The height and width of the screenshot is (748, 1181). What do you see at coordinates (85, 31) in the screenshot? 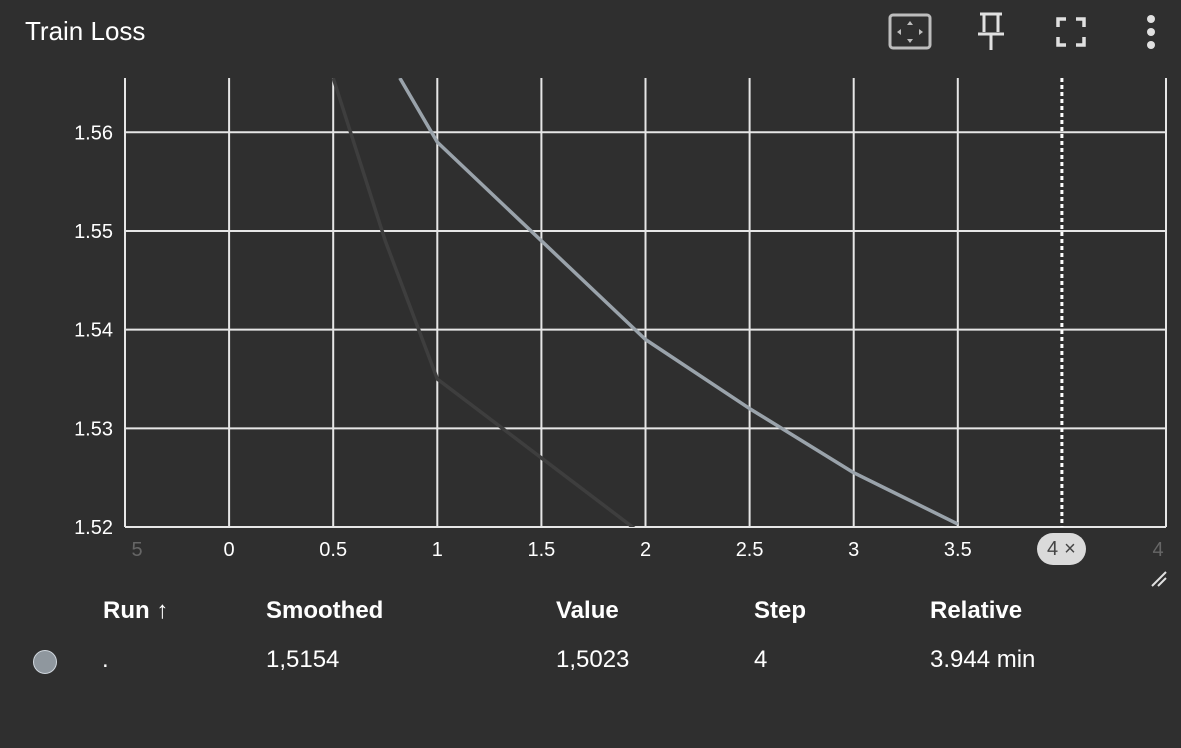
I see `chart-title: Train Loss` at bounding box center [85, 31].